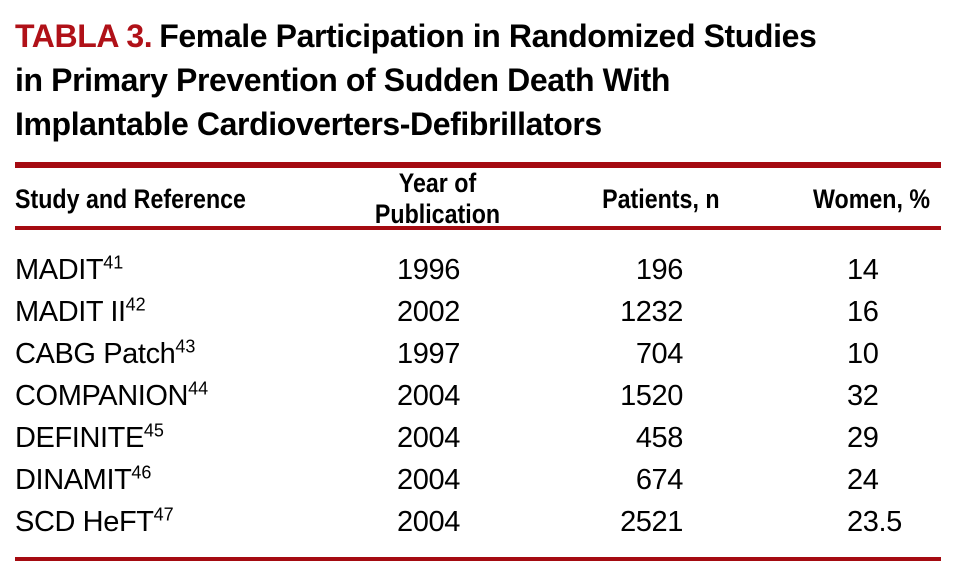 The image size is (956, 580). I want to click on col-header-women: Women, %, so click(830, 199).